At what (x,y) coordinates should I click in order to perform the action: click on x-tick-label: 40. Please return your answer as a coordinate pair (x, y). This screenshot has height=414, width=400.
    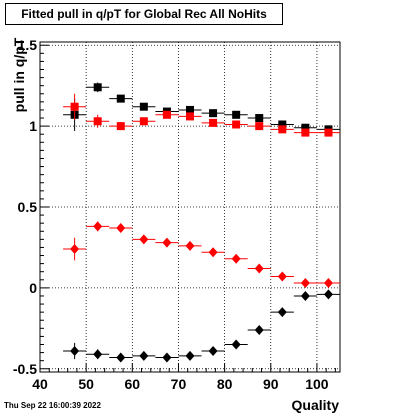
    Looking at the image, I should click on (40, 384).